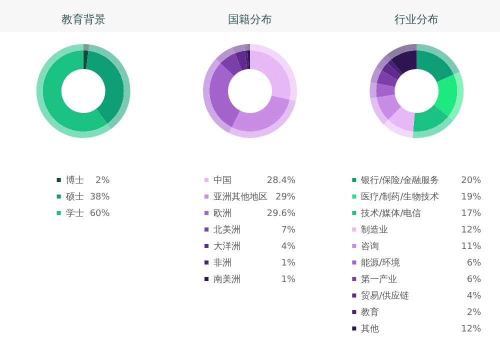 This screenshot has width=500, height=346. I want to click on legend-label: 学士, so click(75, 213).